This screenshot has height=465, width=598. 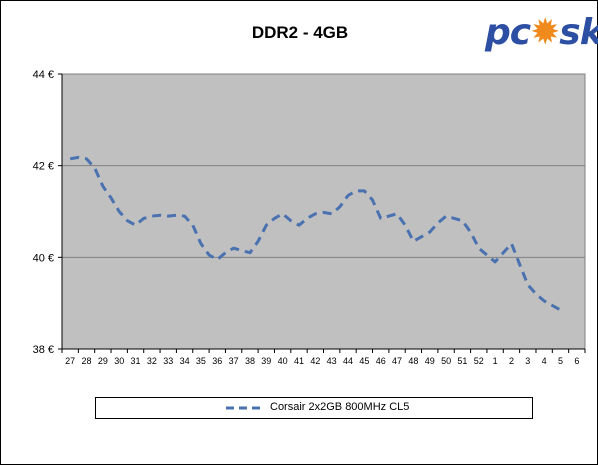 What do you see at coordinates (250, 361) in the screenshot?
I see `x-tick-label: 38` at bounding box center [250, 361].